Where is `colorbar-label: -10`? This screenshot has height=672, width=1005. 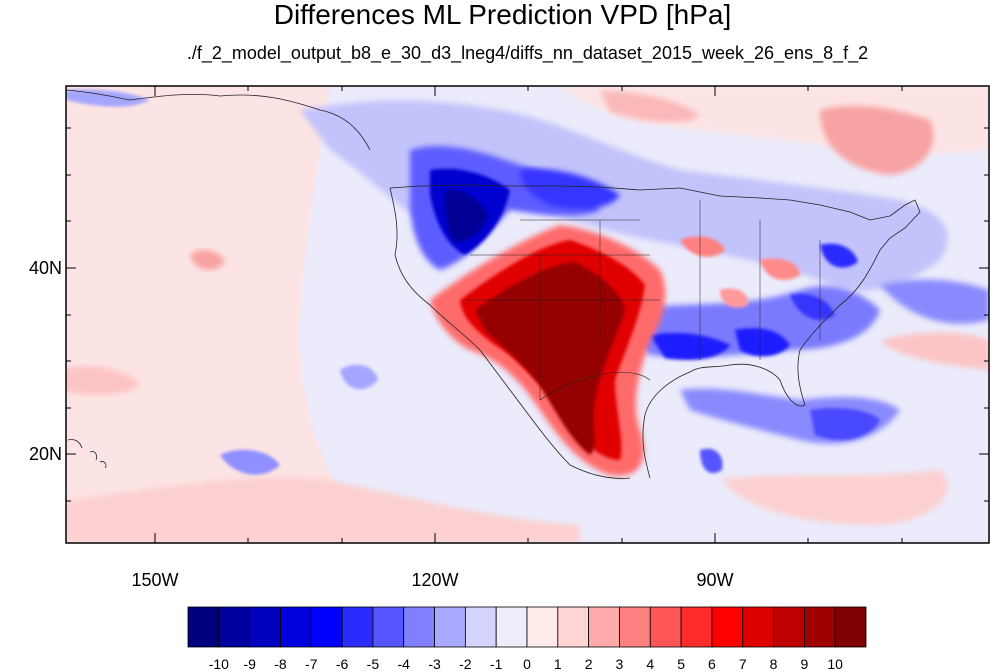 colorbar-label: -10 is located at coordinates (219, 664).